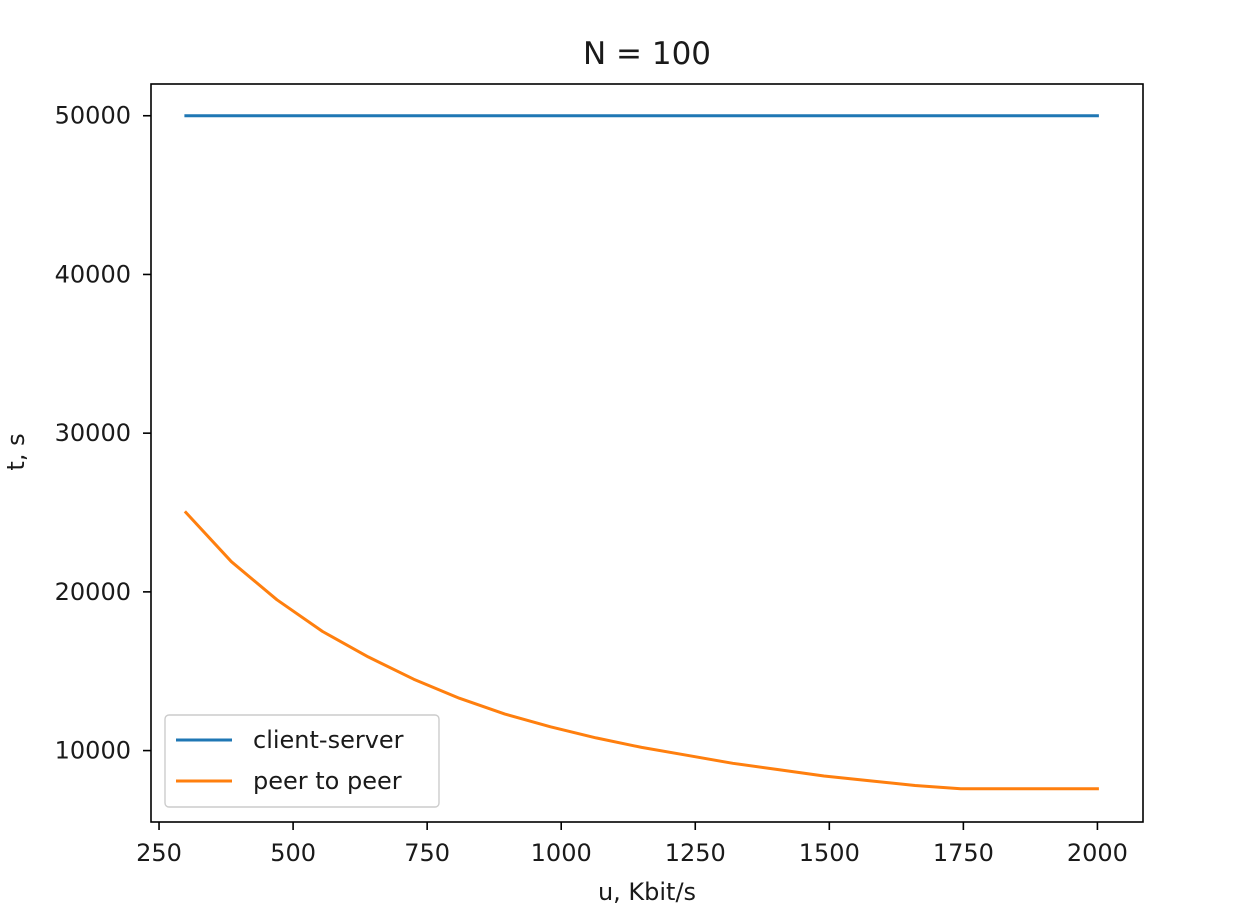 The height and width of the screenshot is (924, 1257). What do you see at coordinates (561, 853) in the screenshot?
I see `x-tick-label: 1000` at bounding box center [561, 853].